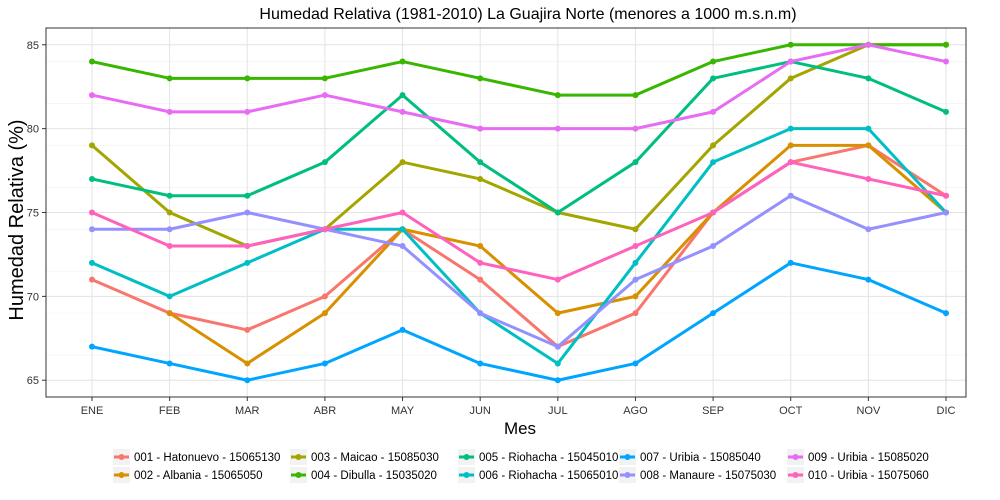  I want to click on y-tick-label: 85, so click(33, 46).